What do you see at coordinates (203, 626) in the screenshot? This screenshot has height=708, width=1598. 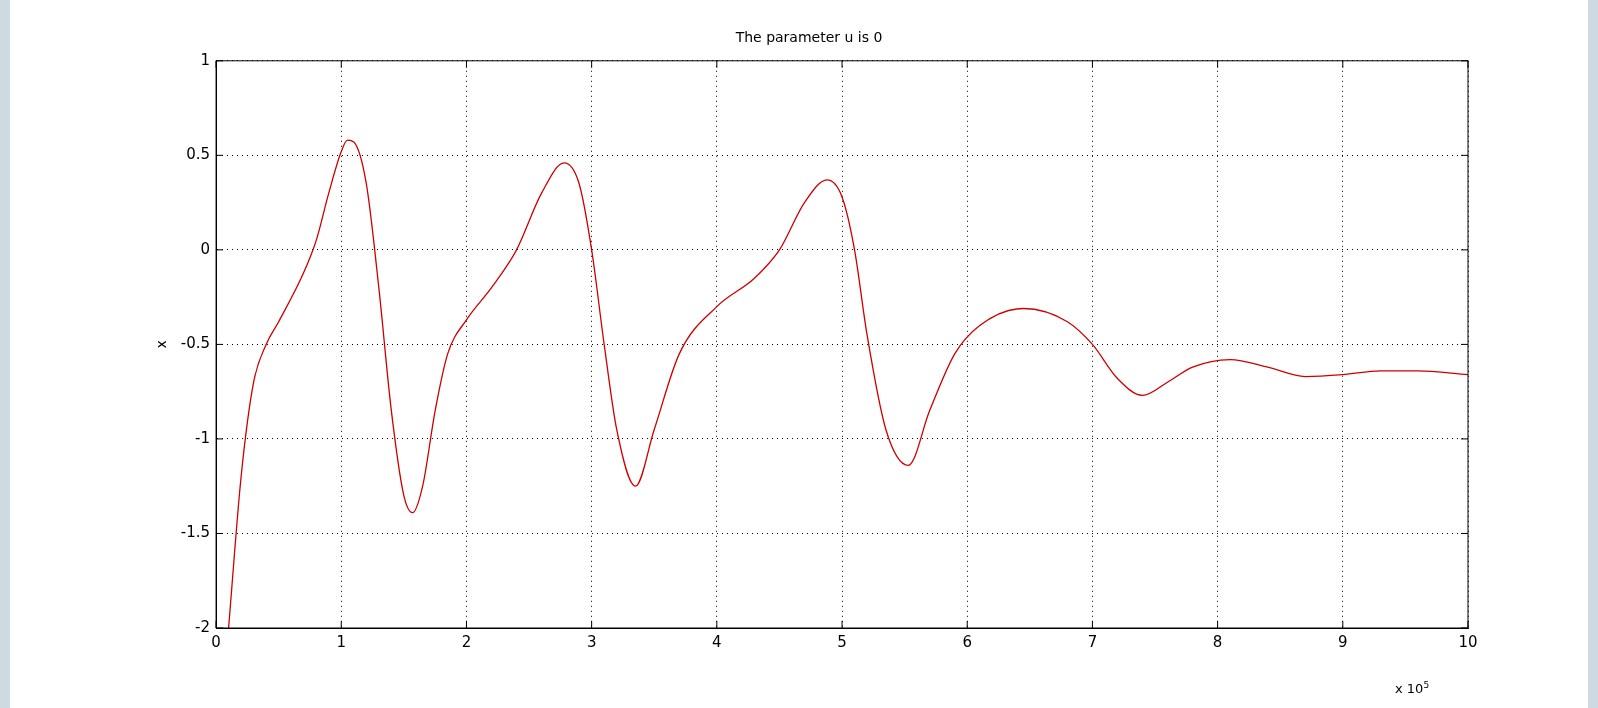 I see `y-tick-label: -2` at bounding box center [203, 626].